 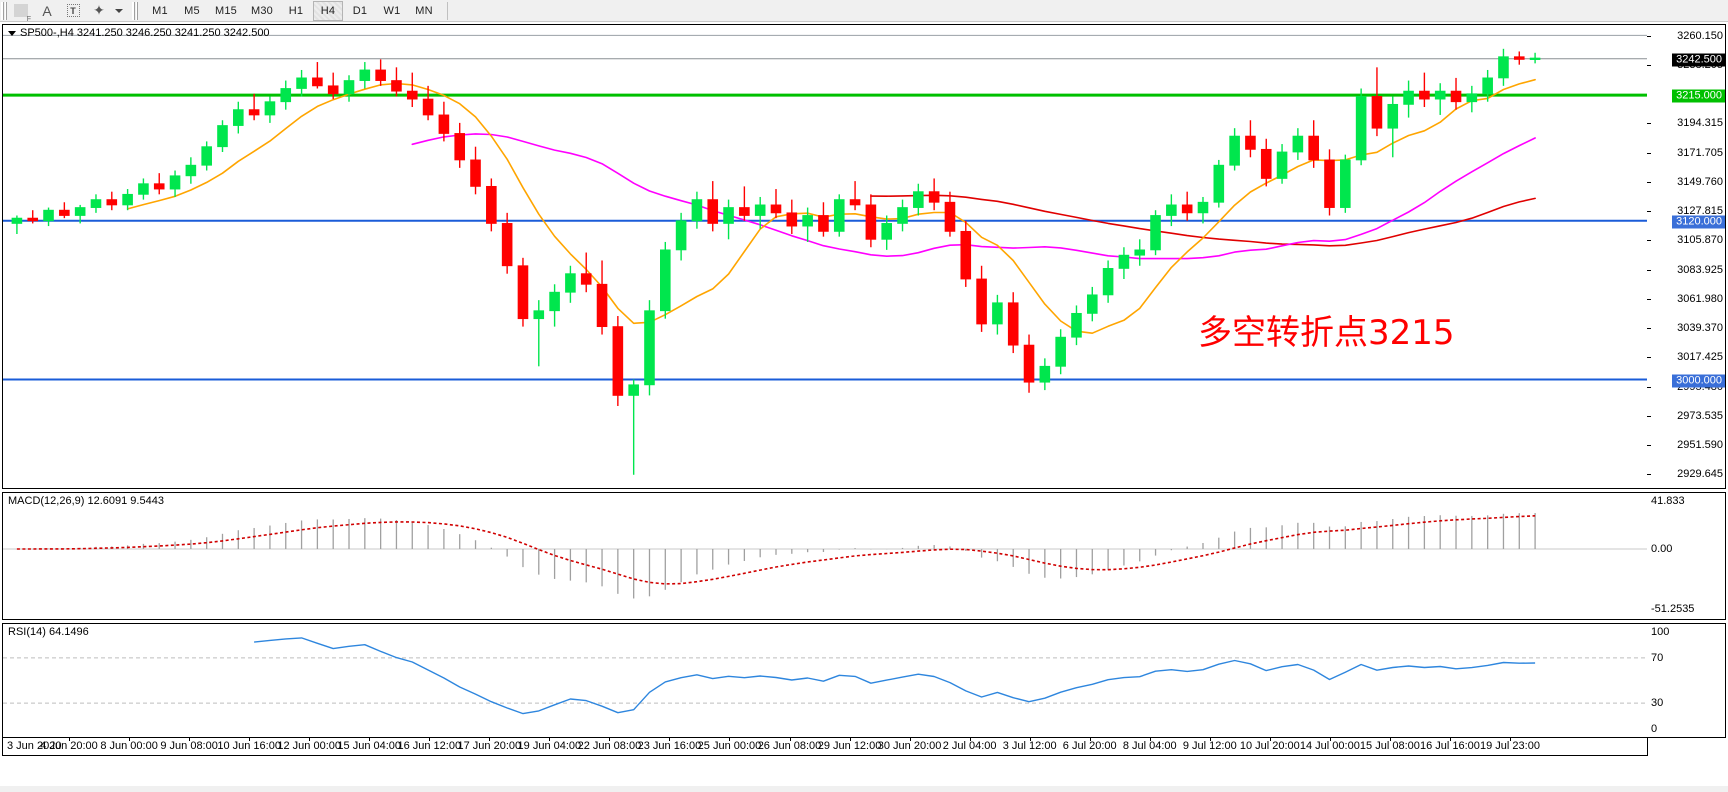 What do you see at coordinates (549, 746) in the screenshot?
I see `time-tick: 19 Jun 04:00` at bounding box center [549, 746].